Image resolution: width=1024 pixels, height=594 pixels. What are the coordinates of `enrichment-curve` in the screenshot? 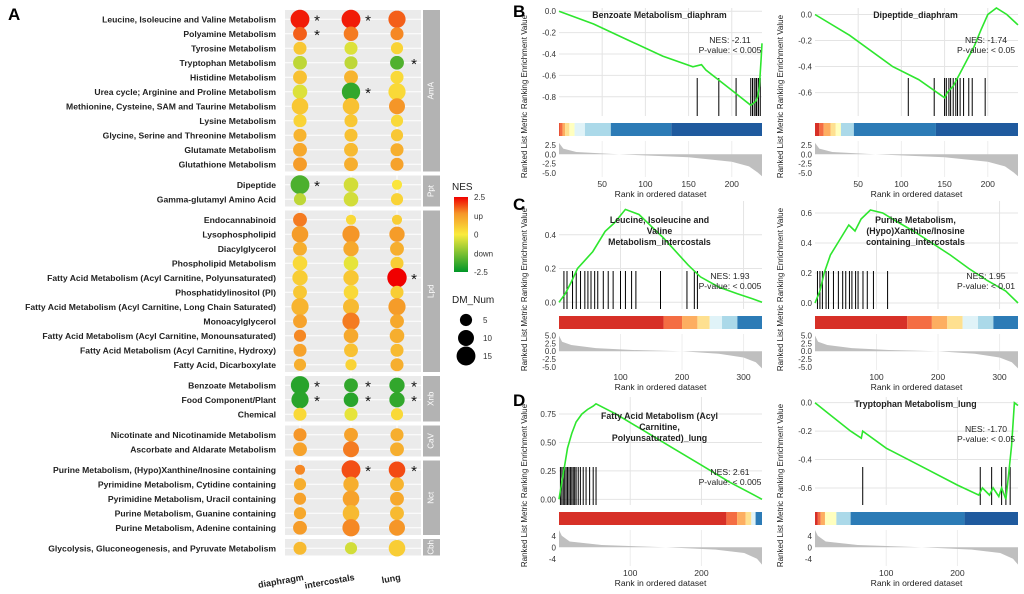 It's located at (660, 451).